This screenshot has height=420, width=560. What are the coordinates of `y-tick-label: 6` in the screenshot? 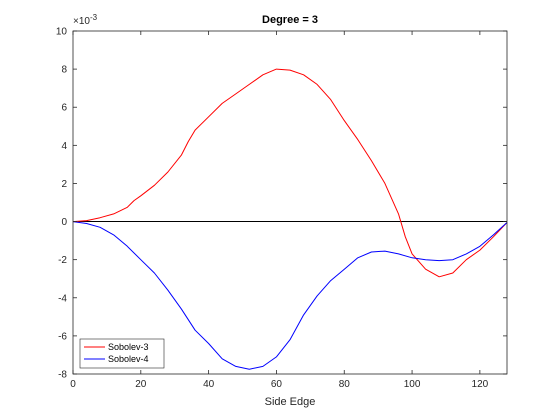 It's located at (64, 108).